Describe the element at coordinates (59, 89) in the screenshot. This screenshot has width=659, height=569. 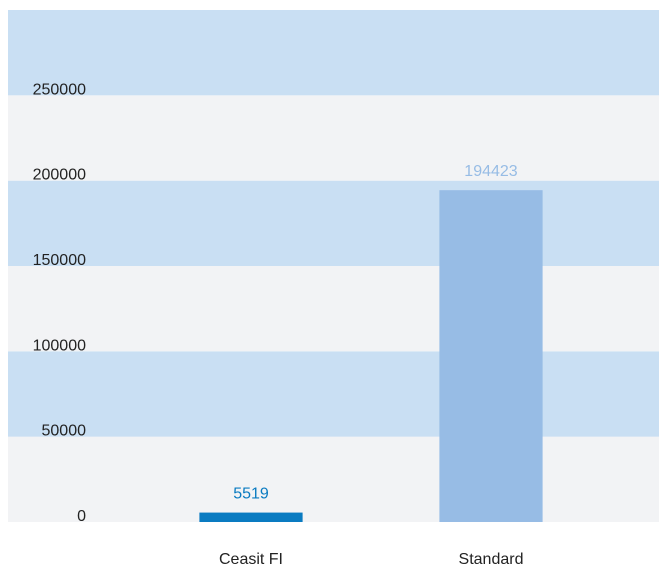
I see `y-tick-label: 250000` at that location.